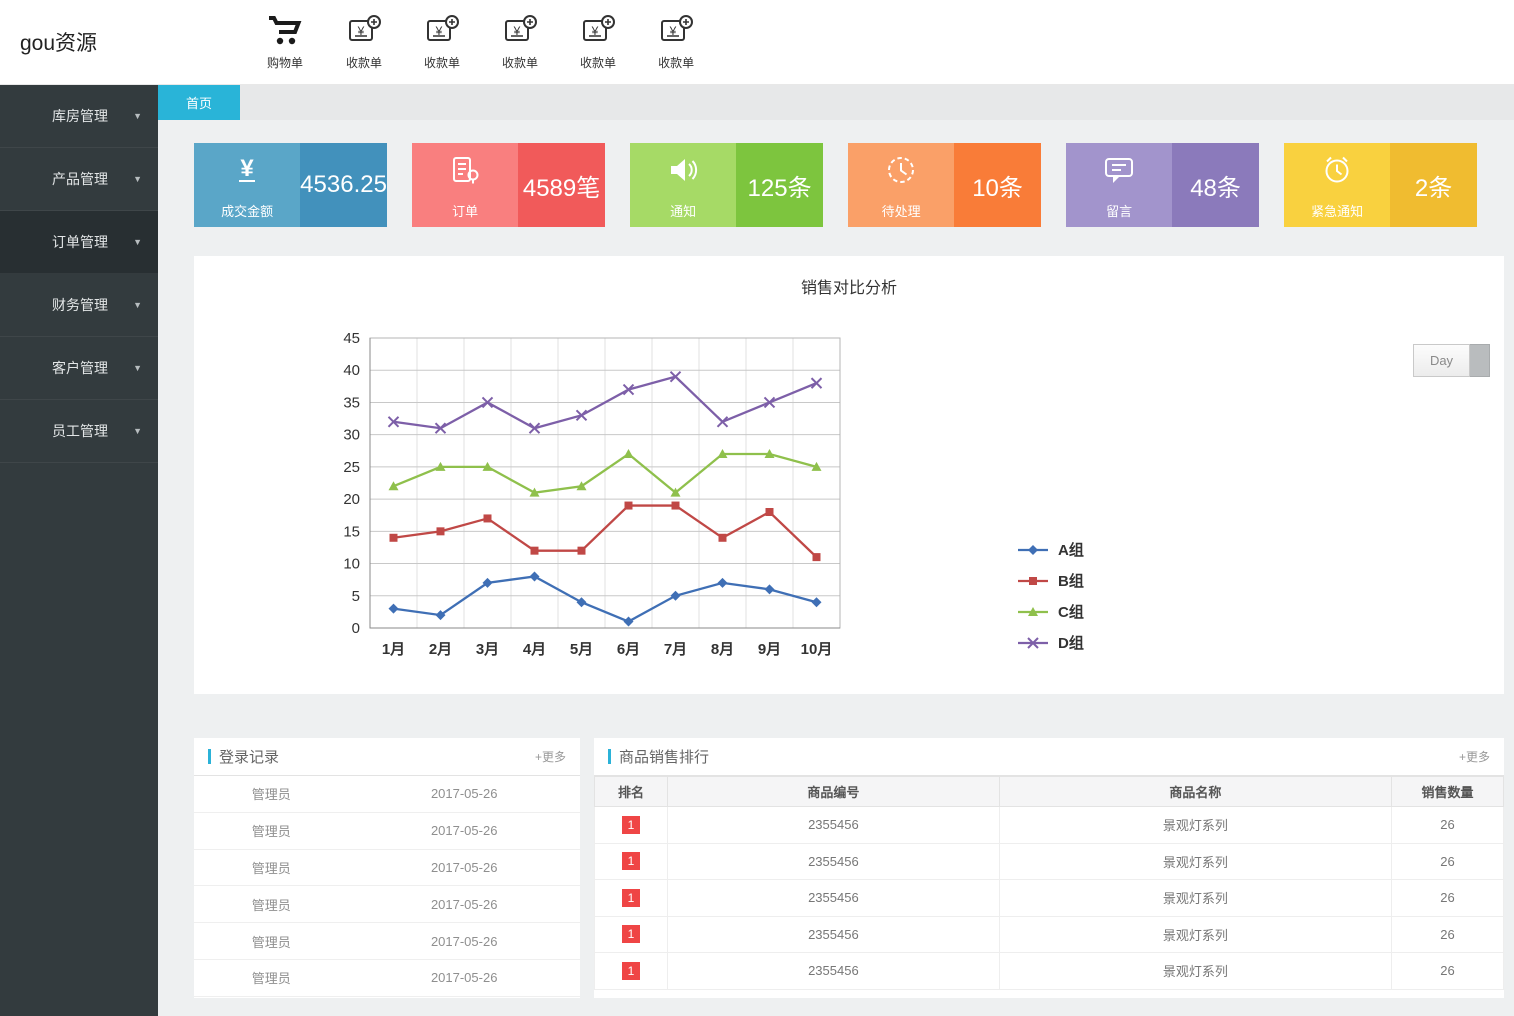 The height and width of the screenshot is (1016, 1514). I want to click on stat-card-value: 2条, so click(1433, 185).